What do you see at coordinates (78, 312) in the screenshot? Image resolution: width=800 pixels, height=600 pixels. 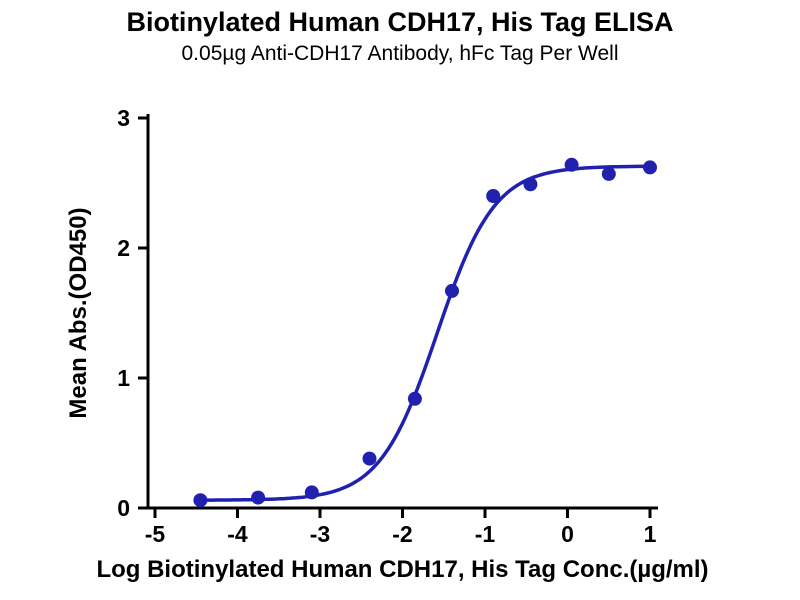 I see `y-axis-title: Mean Abs.(OD450)` at bounding box center [78, 312].